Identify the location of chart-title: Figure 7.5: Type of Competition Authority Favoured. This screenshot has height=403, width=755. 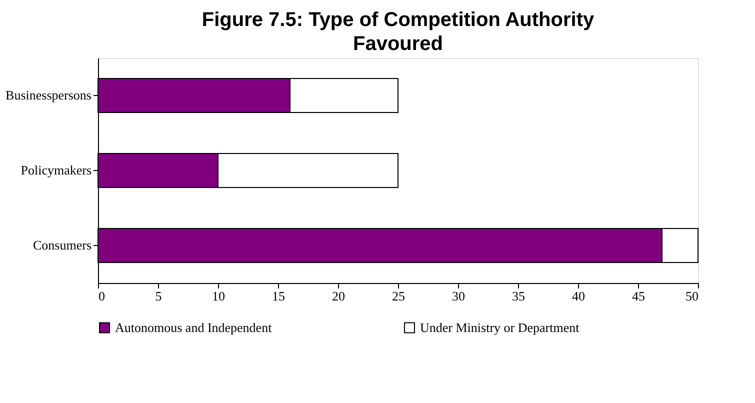
(398, 32).